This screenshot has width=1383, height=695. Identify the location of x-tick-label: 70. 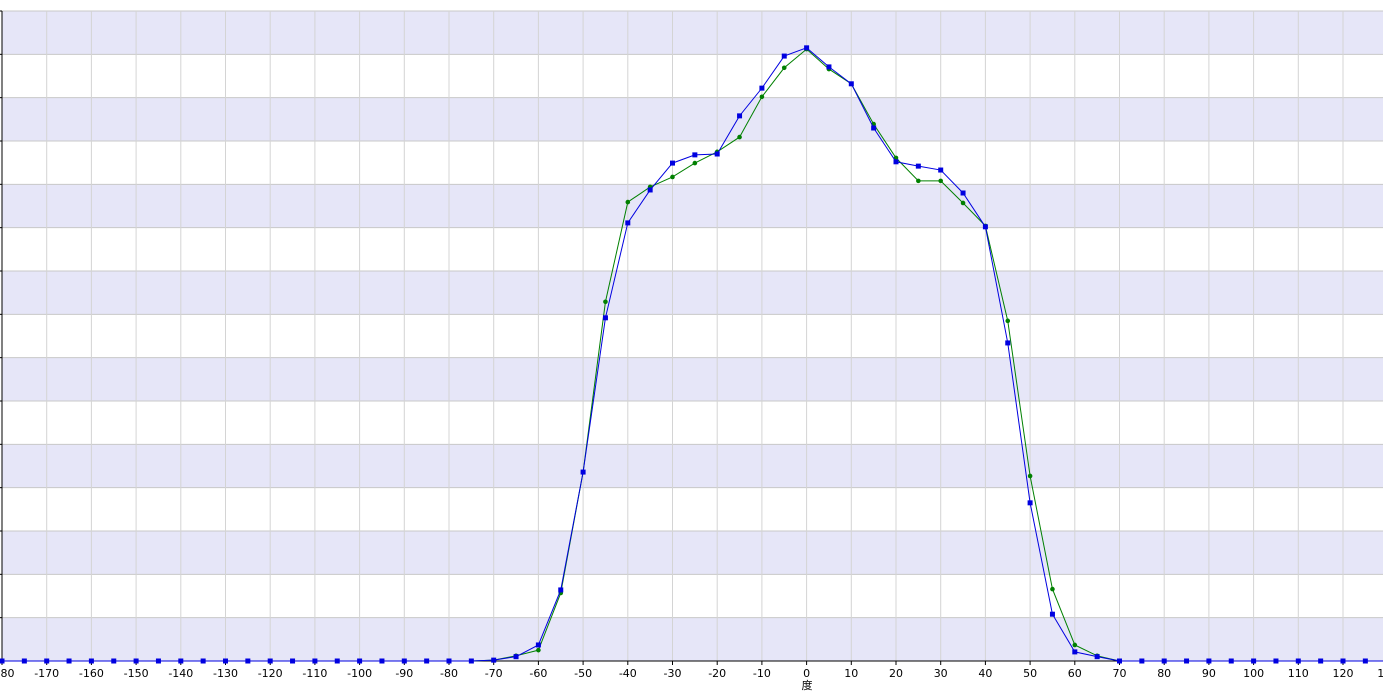
(1120, 673).